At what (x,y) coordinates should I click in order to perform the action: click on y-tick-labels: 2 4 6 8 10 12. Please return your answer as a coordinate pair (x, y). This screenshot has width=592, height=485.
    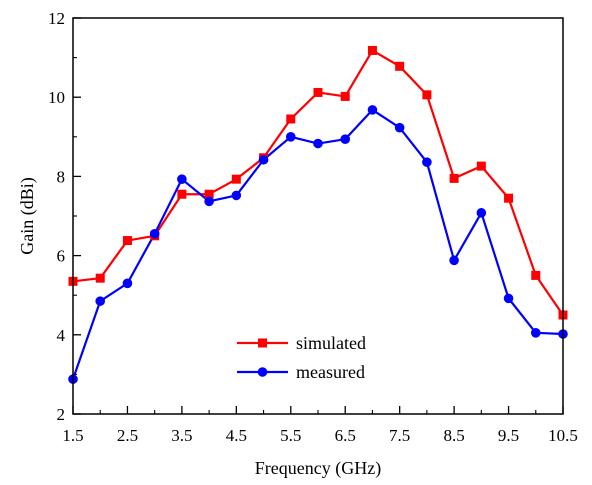
    Looking at the image, I should click on (57, 216).